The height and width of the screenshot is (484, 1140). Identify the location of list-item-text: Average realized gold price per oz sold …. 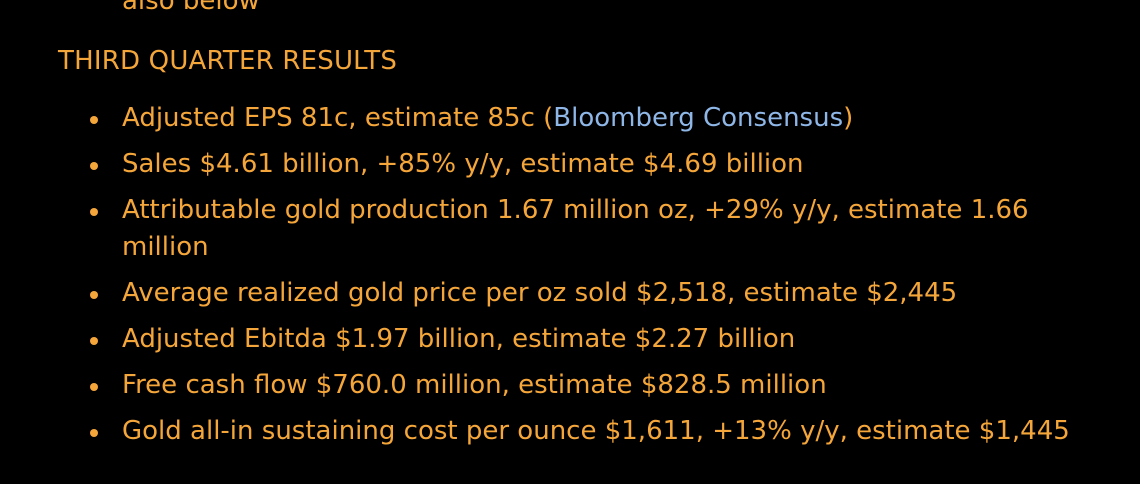
(540, 293).